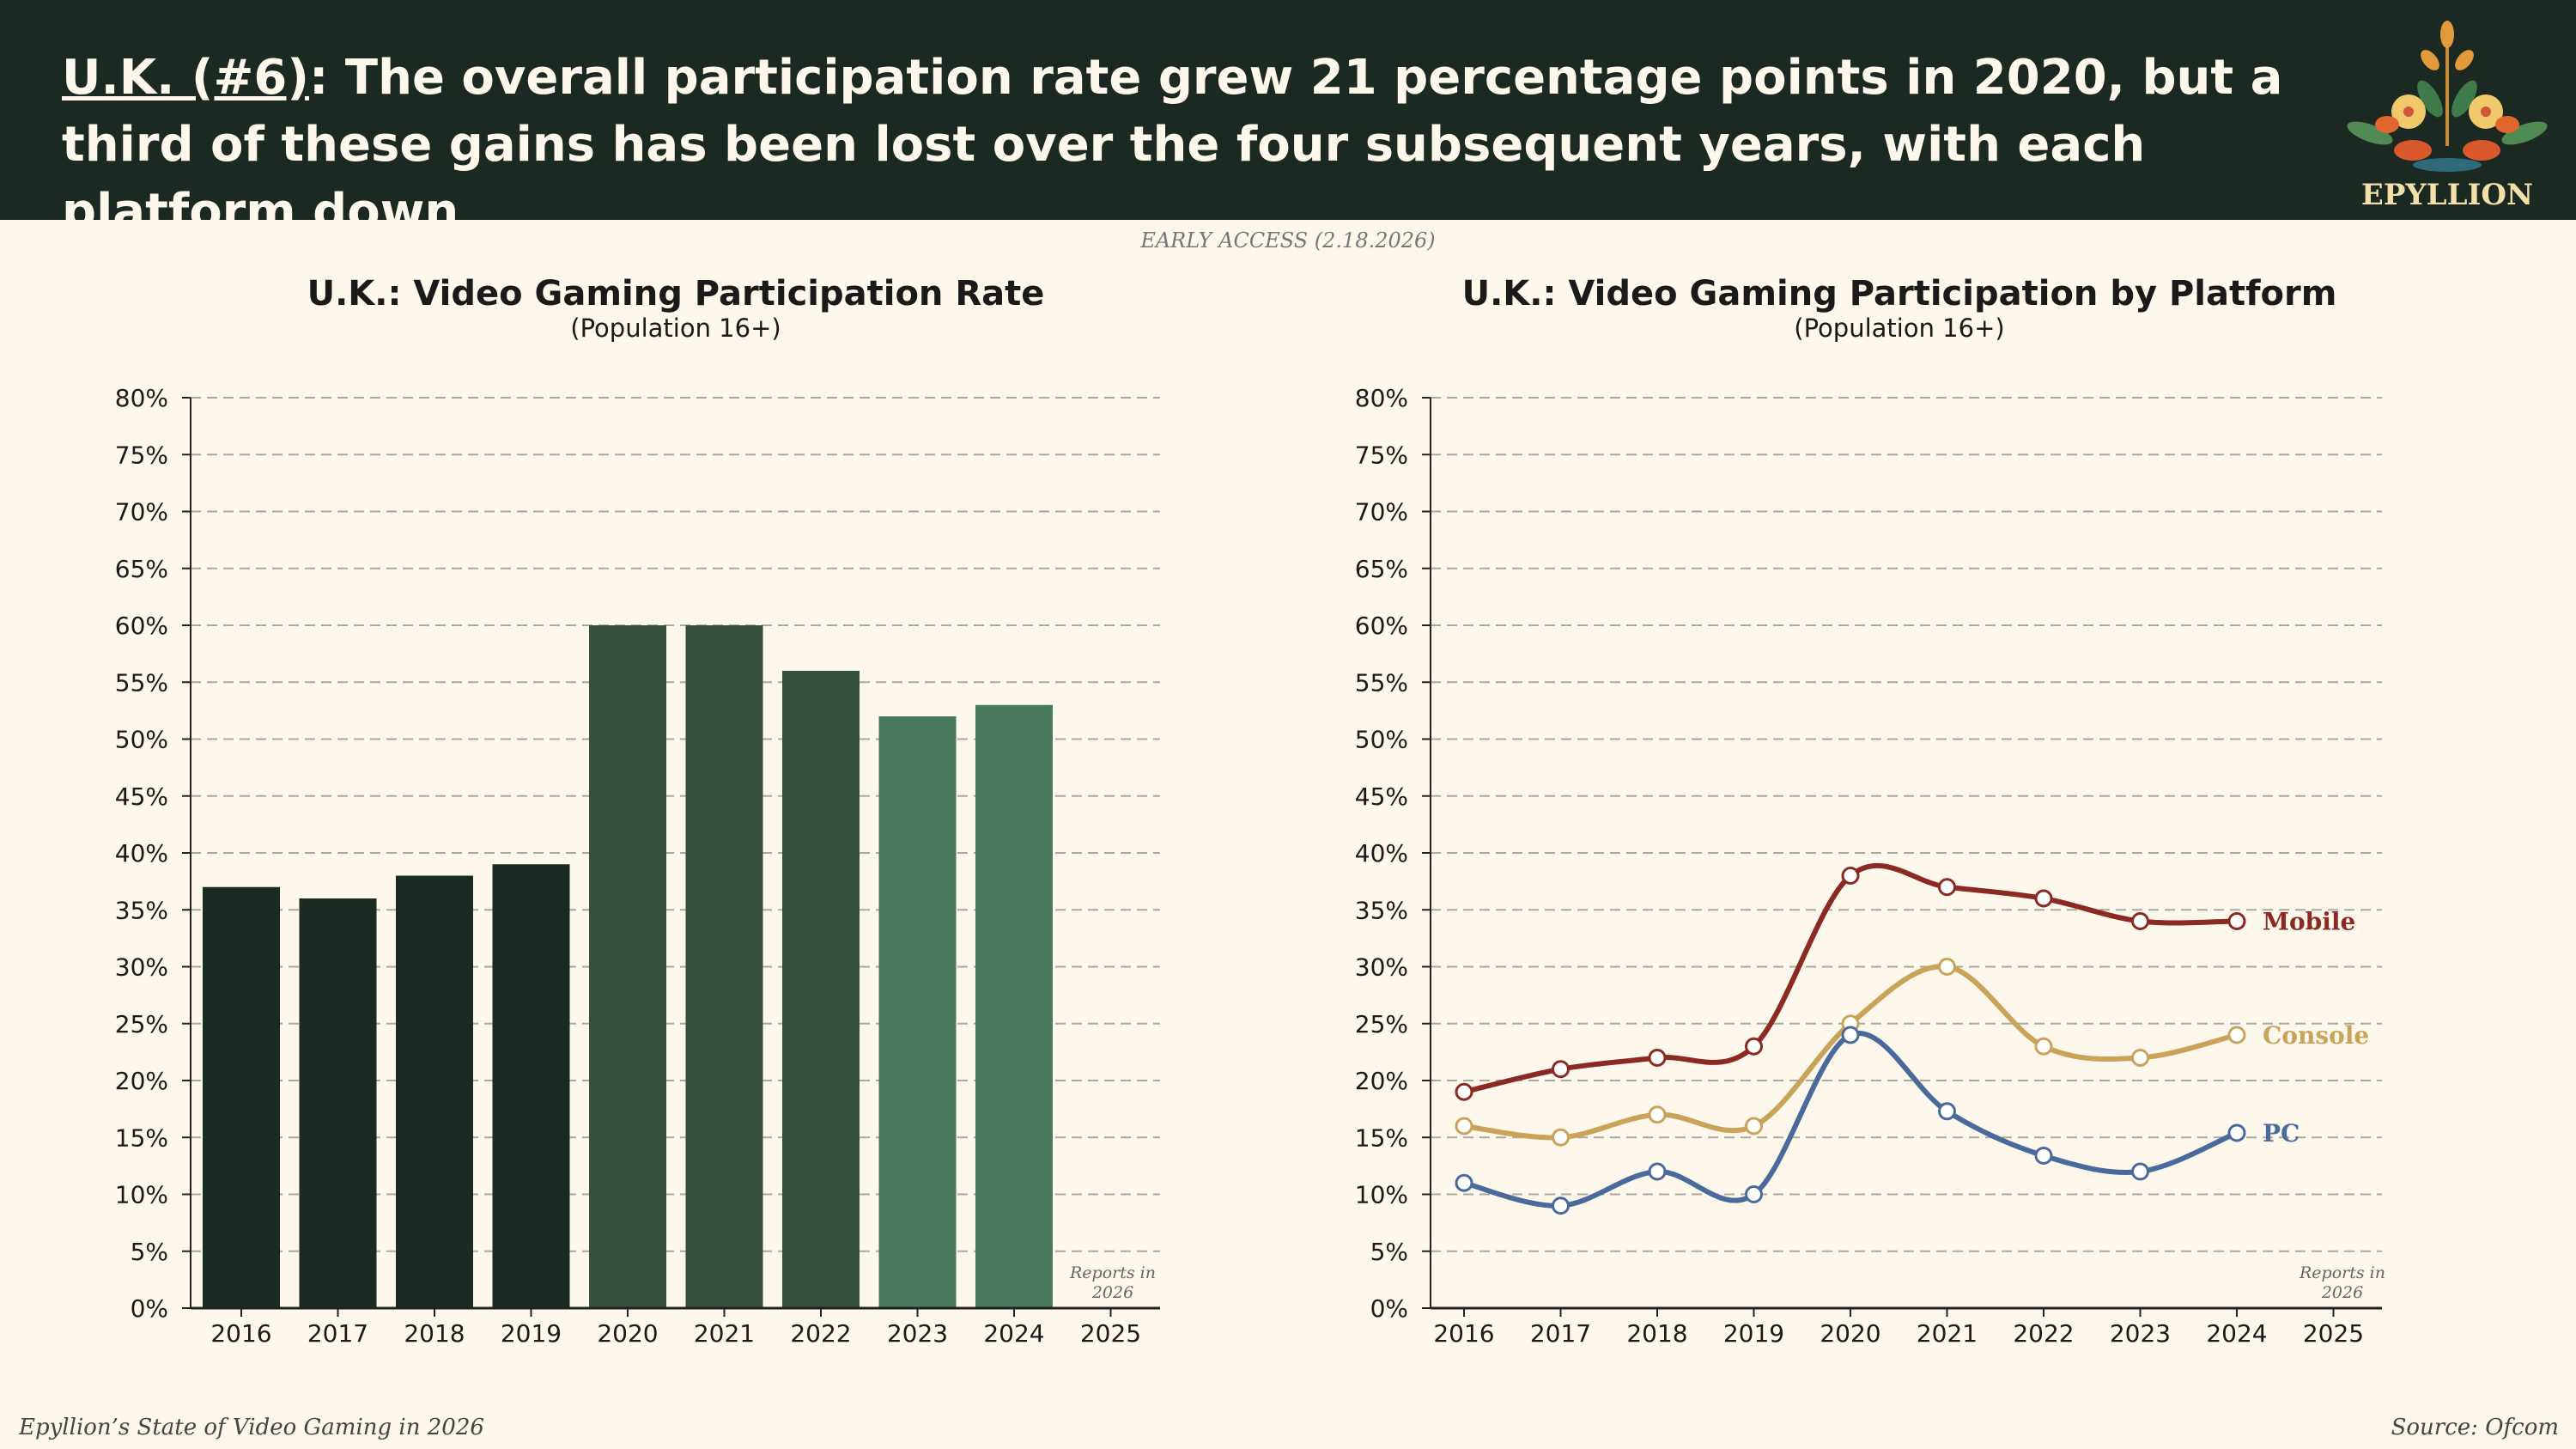 Image resolution: width=2576 pixels, height=1449 pixels. Describe the element at coordinates (1014, 1006) in the screenshot. I see `bar-2024` at that location.